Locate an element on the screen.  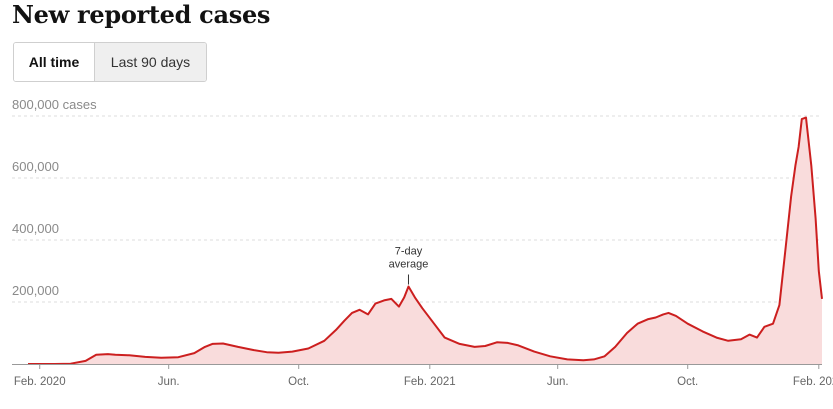
y-tick-label: 800,000 cases is located at coordinates (54, 104).